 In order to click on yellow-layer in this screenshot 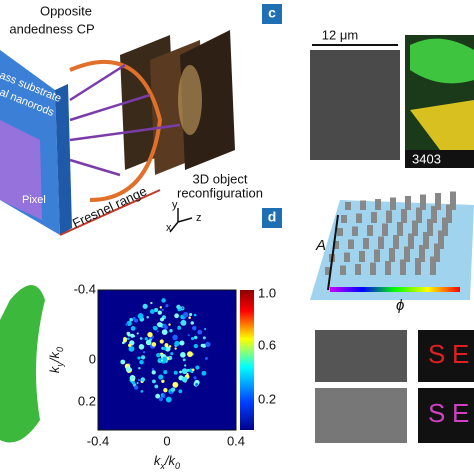, I will do `click(442, 125)`.